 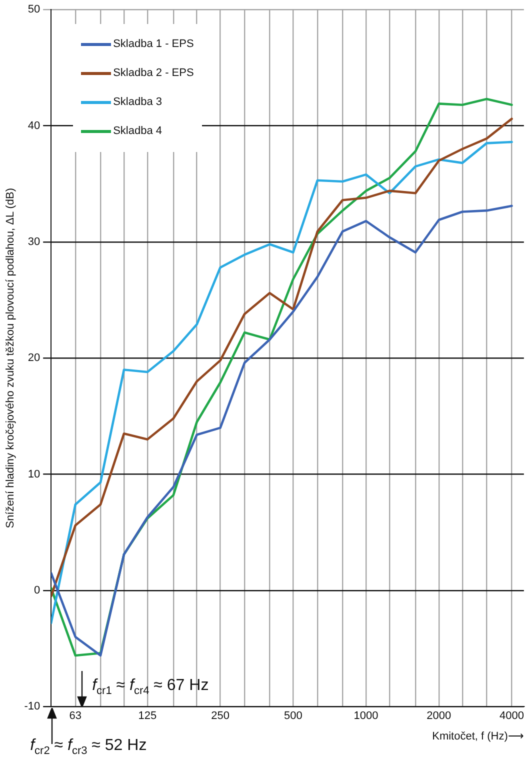 What do you see at coordinates (88, 746) in the screenshot?
I see `text: f$_{cr2}$ ≈ f$_{cr3}$ ≈ 52 Hz` at bounding box center [88, 746].